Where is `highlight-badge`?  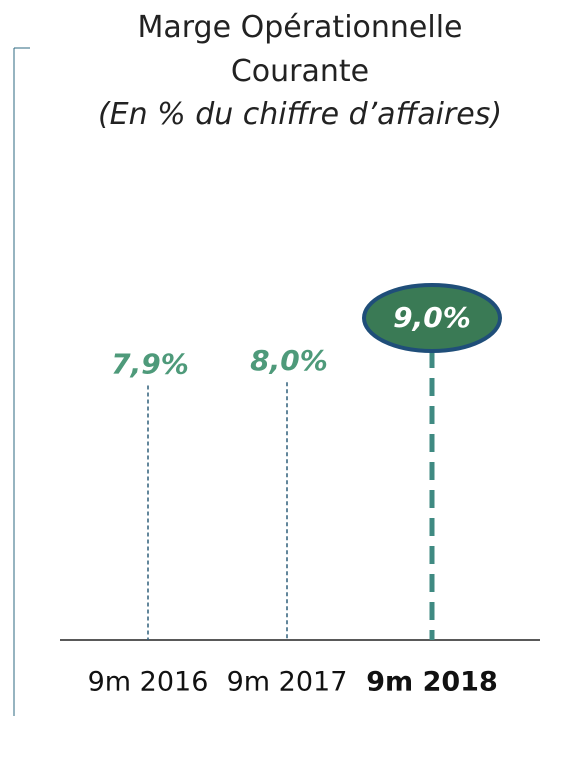
highlight-badge is located at coordinates (432, 318).